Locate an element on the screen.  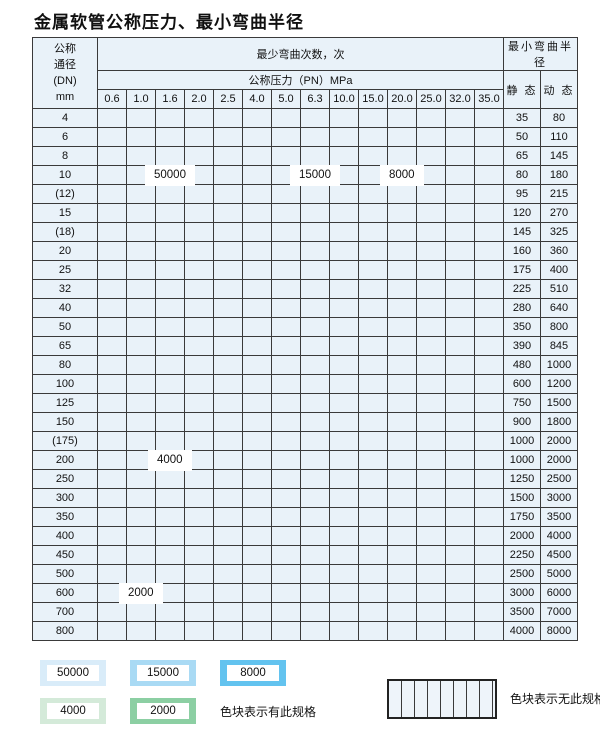
legend-value-4000: 4000 is located at coordinates (73, 711).